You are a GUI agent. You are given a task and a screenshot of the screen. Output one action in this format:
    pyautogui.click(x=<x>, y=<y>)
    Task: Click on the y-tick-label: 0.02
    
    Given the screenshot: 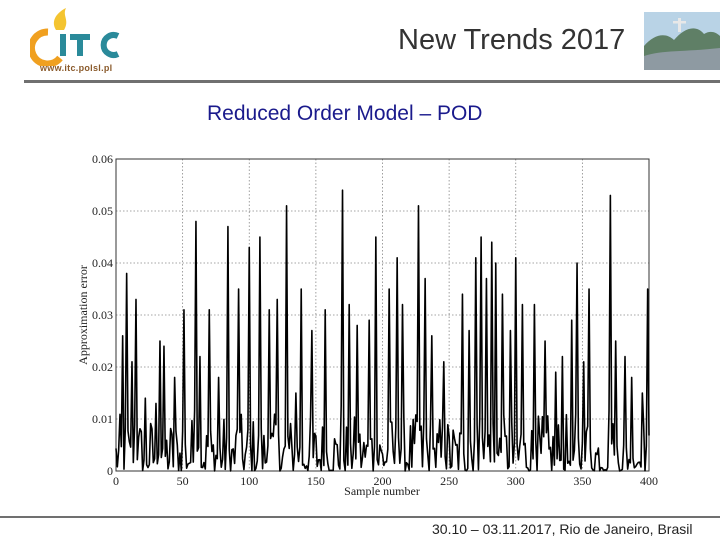 What is the action you would take?
    pyautogui.click(x=102, y=367)
    